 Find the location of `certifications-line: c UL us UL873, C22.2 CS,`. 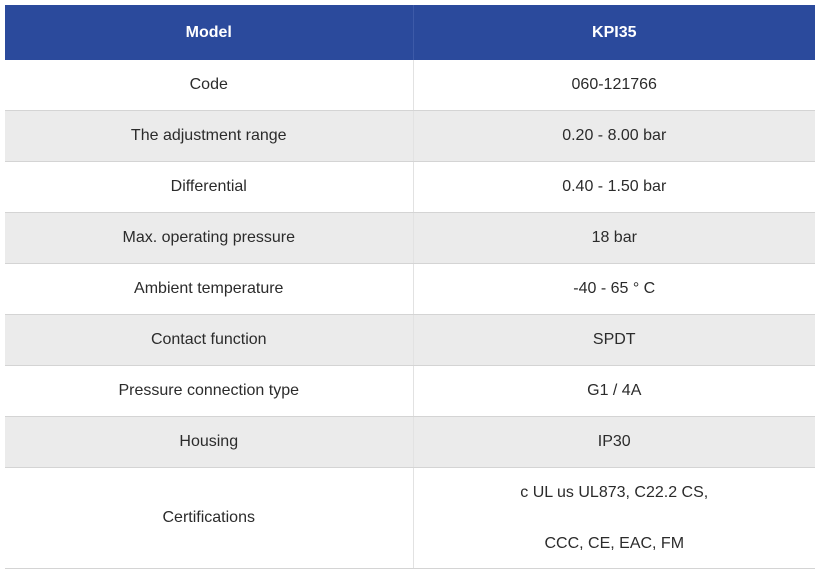

certifications-line: c UL us UL873, C22.2 CS, is located at coordinates (614, 492).